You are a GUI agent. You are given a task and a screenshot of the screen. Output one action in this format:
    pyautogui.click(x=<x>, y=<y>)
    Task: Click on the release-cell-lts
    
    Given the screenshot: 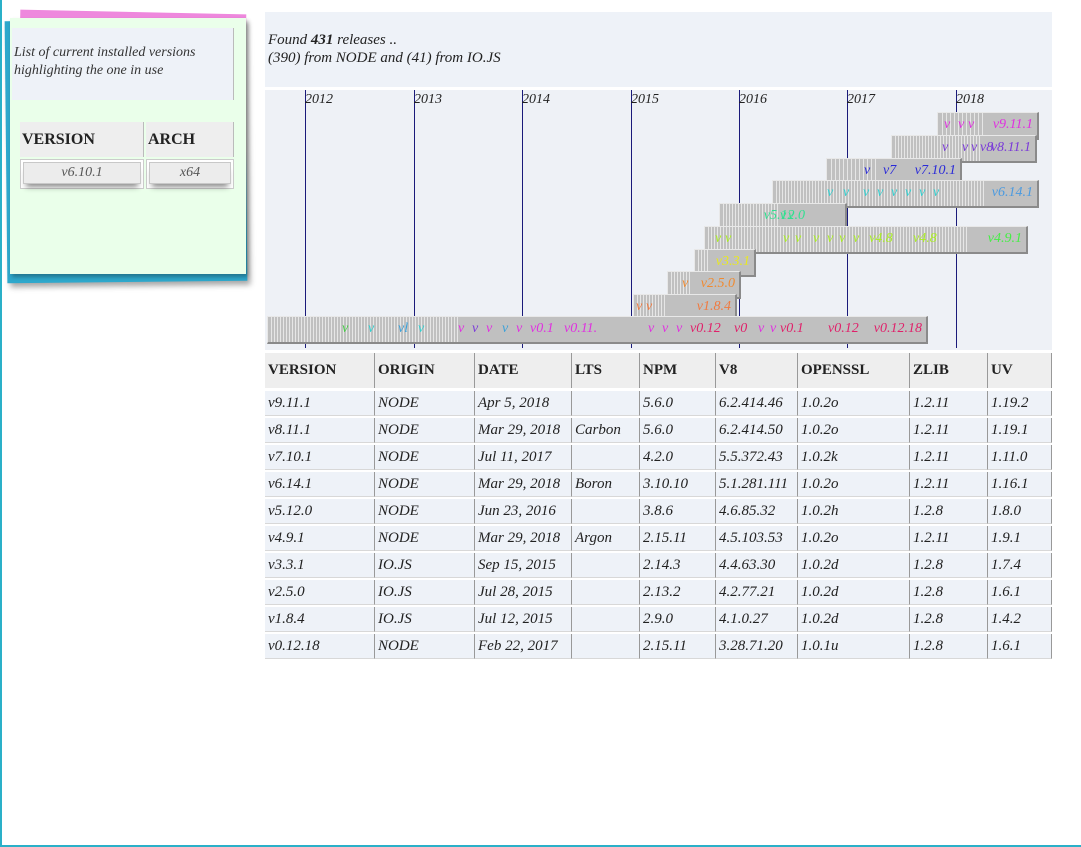 What is the action you would take?
    pyautogui.click(x=606, y=457)
    